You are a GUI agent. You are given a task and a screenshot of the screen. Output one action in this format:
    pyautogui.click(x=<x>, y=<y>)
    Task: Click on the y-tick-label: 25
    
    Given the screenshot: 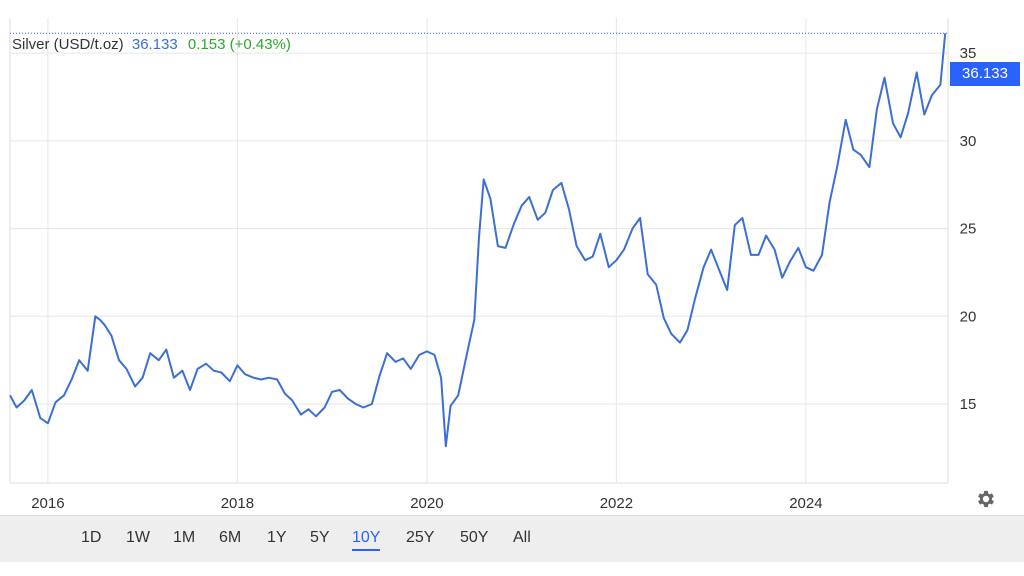 What is the action you would take?
    pyautogui.click(x=968, y=229)
    